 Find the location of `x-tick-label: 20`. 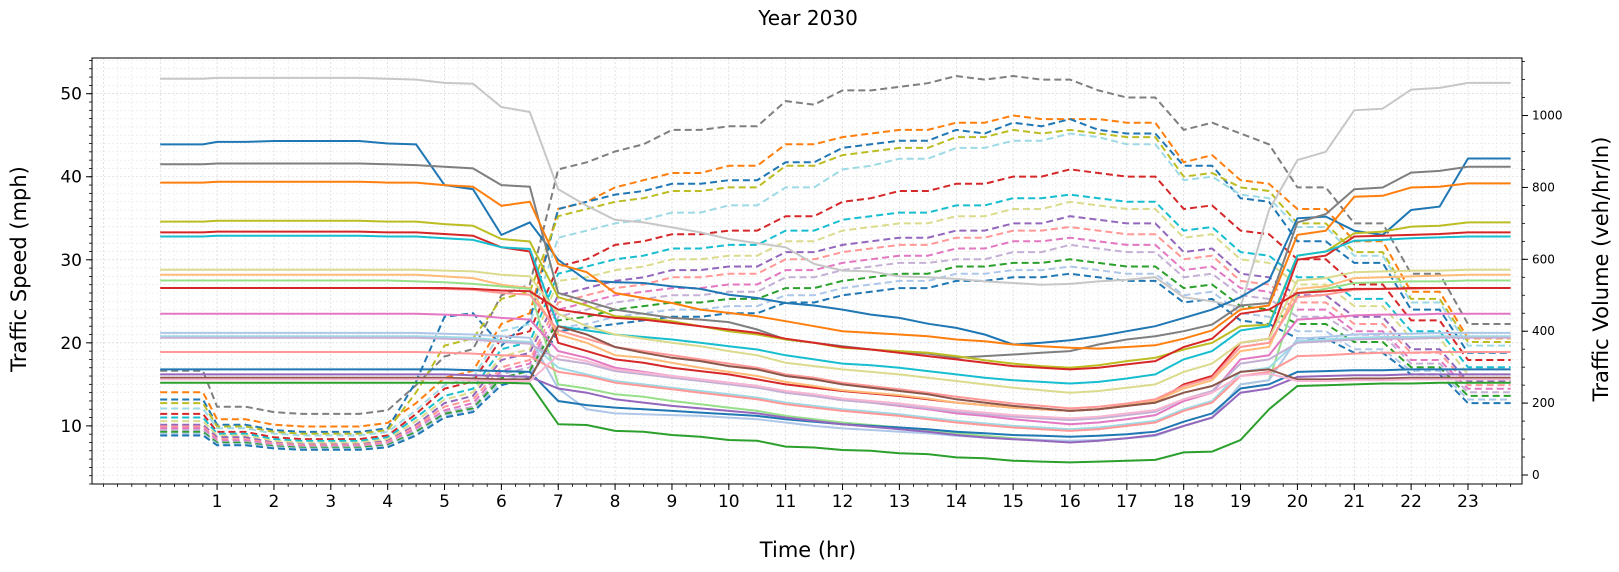

x-tick-label: 20 is located at coordinates (1298, 502).